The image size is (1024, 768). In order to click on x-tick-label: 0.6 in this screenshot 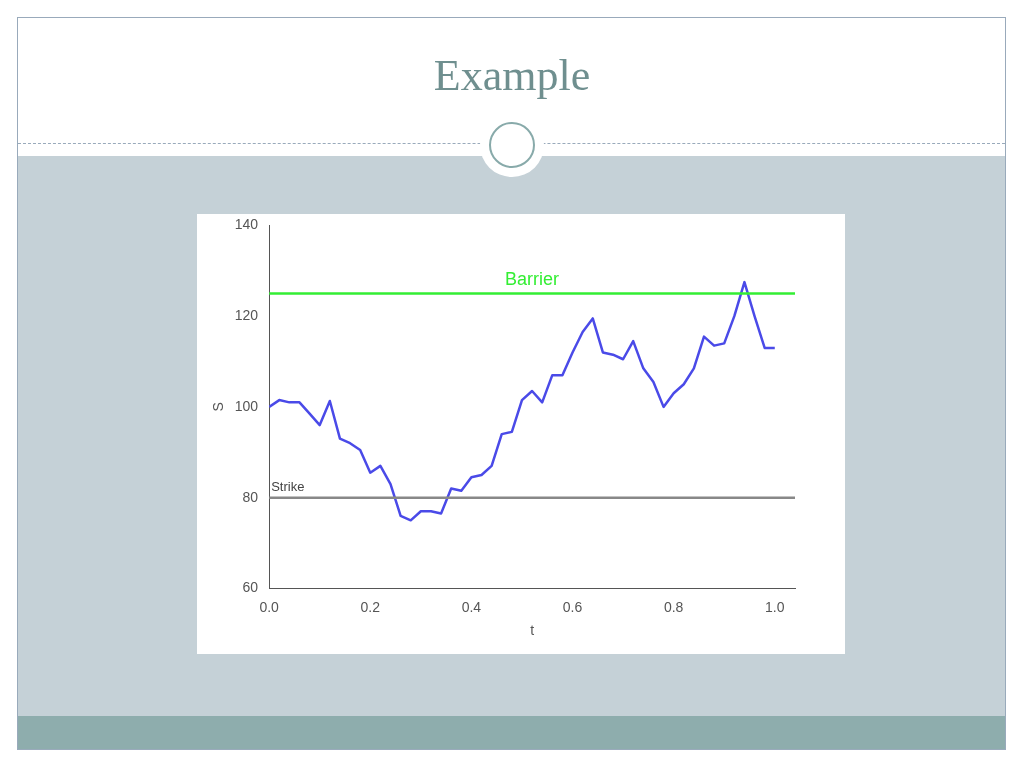, I will do `click(572, 606)`.